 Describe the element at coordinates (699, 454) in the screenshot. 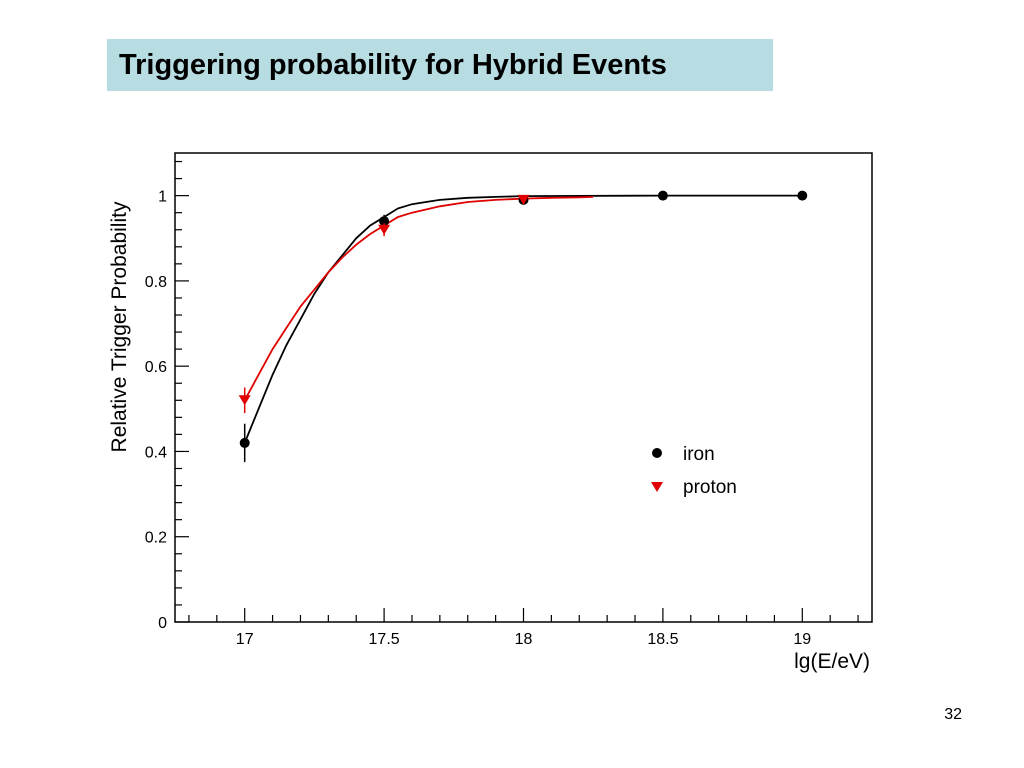

I see `legend-iron-label: iron` at that location.